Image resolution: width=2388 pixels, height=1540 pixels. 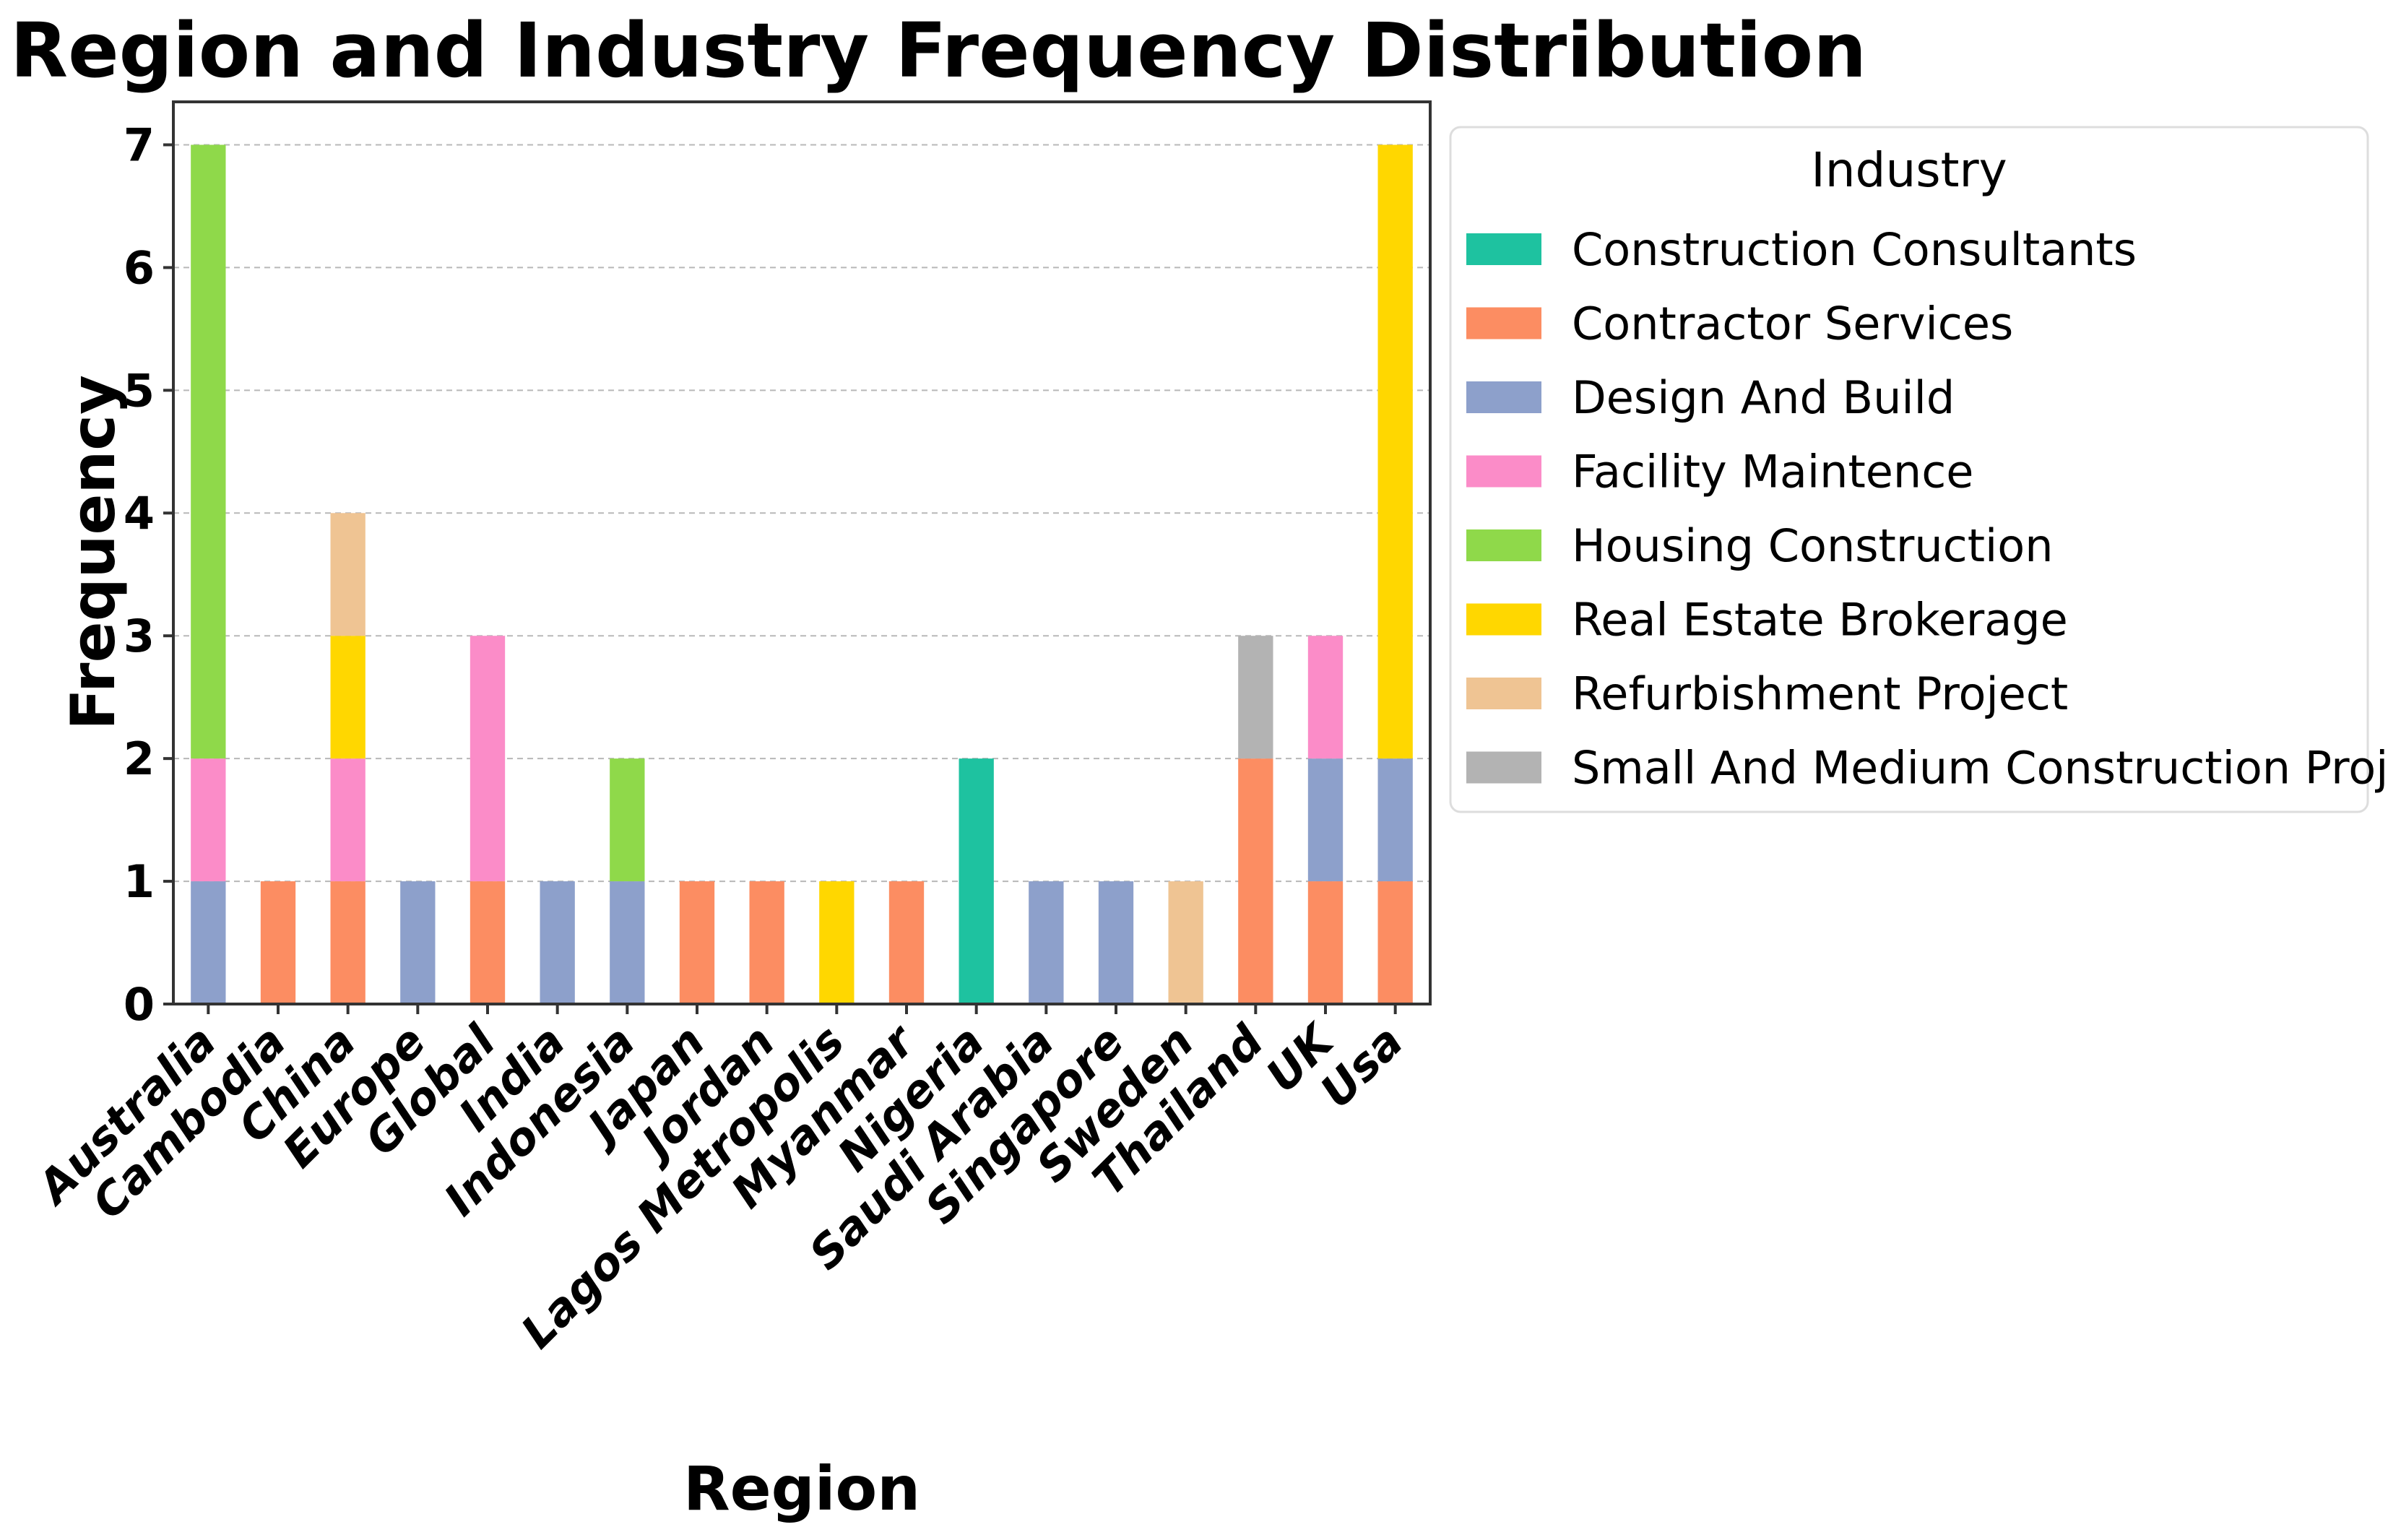 What do you see at coordinates (278, 942) in the screenshot?
I see `bar-cambodia-contractor-services` at bounding box center [278, 942].